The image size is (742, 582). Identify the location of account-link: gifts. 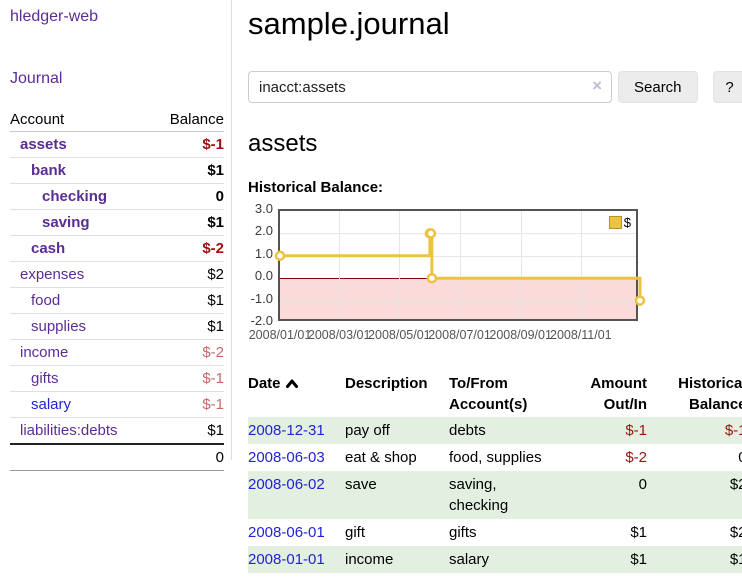
(45, 378).